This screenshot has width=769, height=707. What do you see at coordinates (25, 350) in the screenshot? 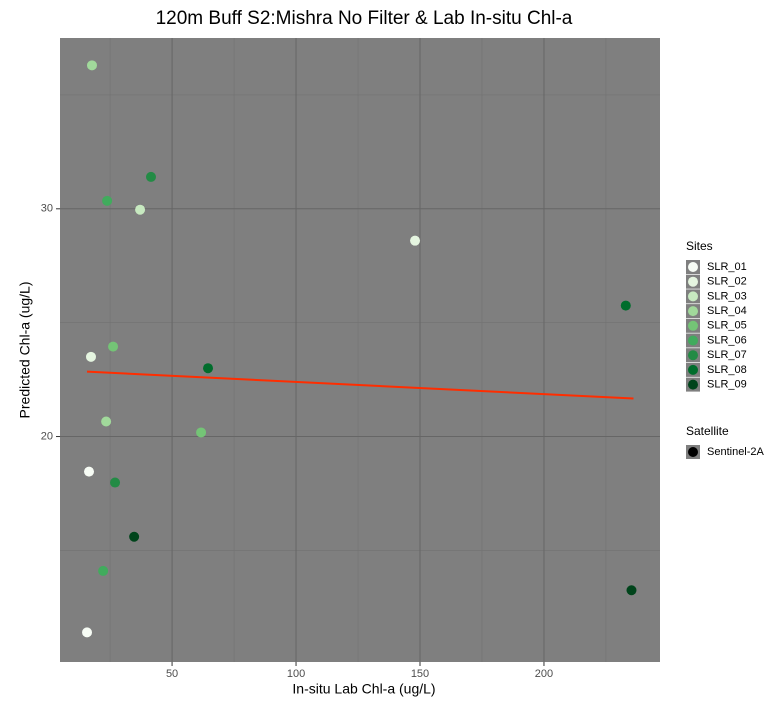
I see `y-axis-title: Predicted Chl-a (ug/L)` at bounding box center [25, 350].